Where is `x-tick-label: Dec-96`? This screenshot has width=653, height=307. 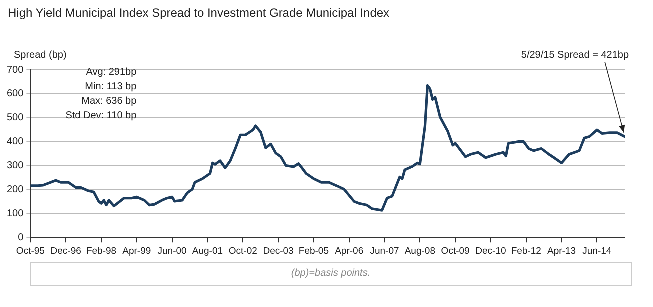 x-tick-label: Dec-96 is located at coordinates (66, 251).